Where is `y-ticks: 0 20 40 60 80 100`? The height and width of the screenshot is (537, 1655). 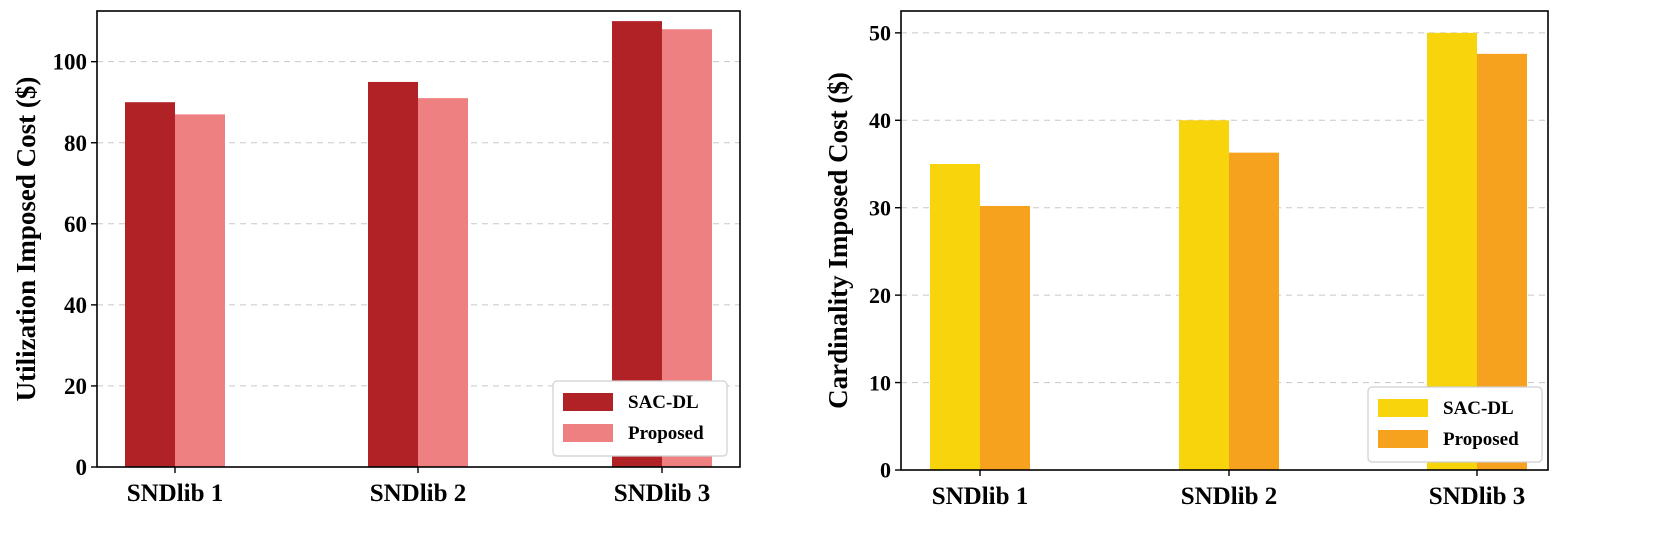 y-ticks: 0 20 40 60 80 100 is located at coordinates (75, 265).